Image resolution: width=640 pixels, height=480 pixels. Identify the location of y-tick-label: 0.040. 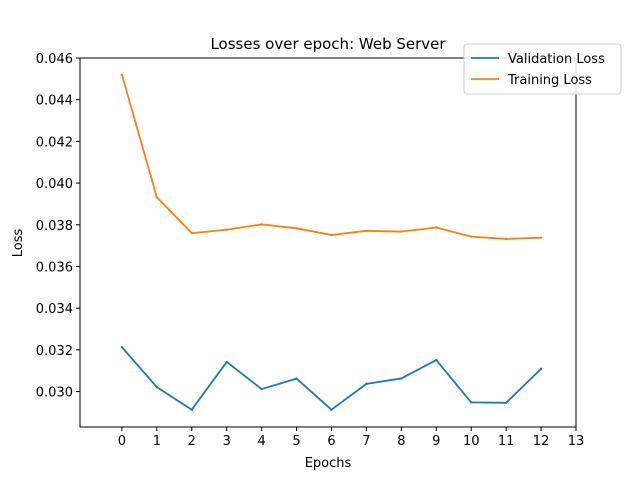
(54, 184).